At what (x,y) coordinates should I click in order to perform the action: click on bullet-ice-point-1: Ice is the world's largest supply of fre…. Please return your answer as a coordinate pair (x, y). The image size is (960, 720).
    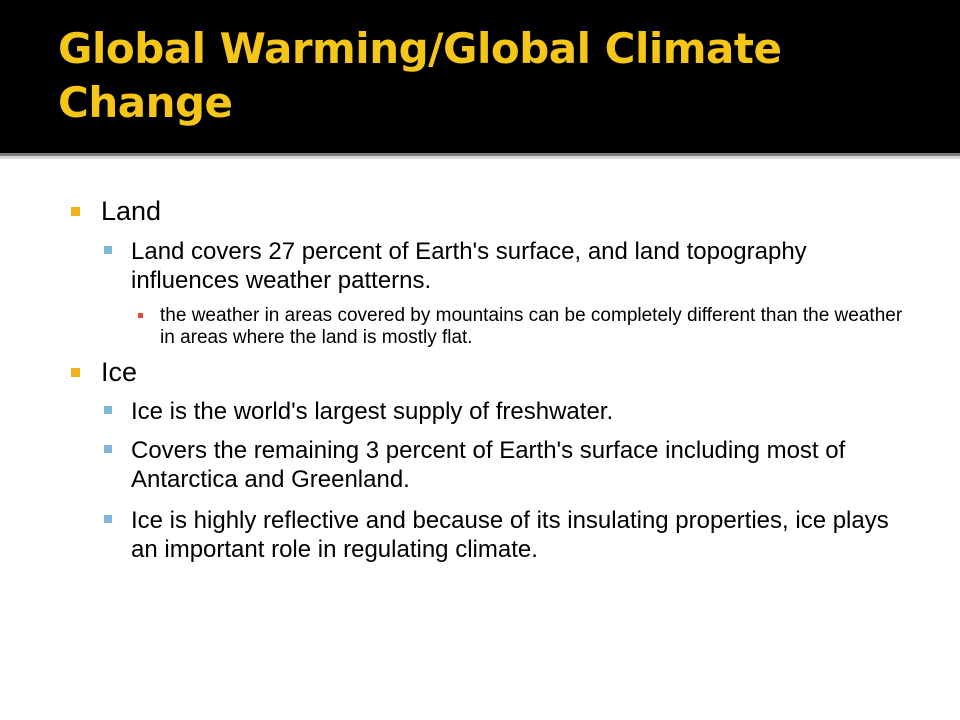
    Looking at the image, I should click on (372, 411).